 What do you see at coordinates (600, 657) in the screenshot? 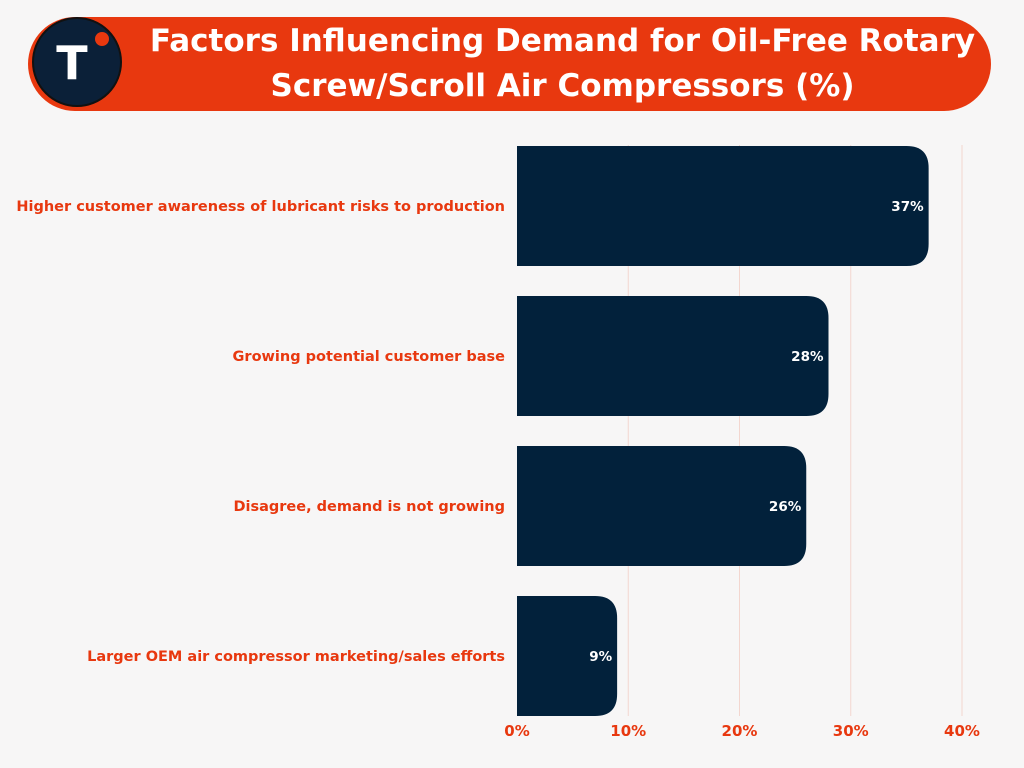
I see `data-label: 9%` at bounding box center [600, 657].